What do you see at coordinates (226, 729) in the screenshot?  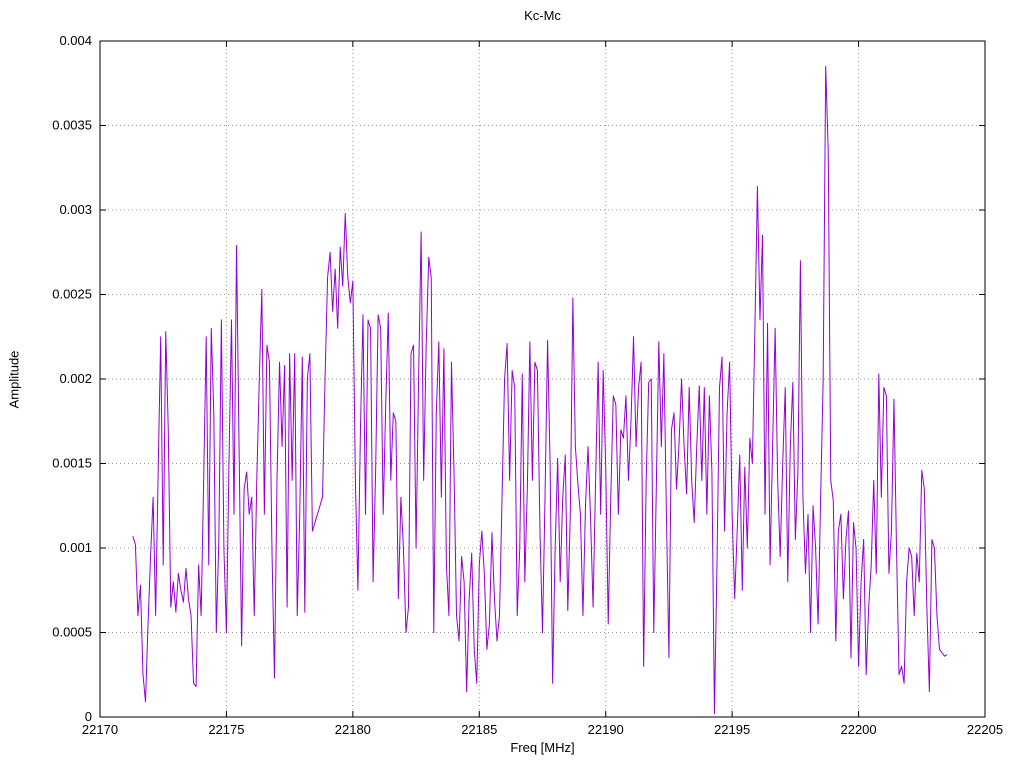 I see `x-tick-label: 22175` at bounding box center [226, 729].